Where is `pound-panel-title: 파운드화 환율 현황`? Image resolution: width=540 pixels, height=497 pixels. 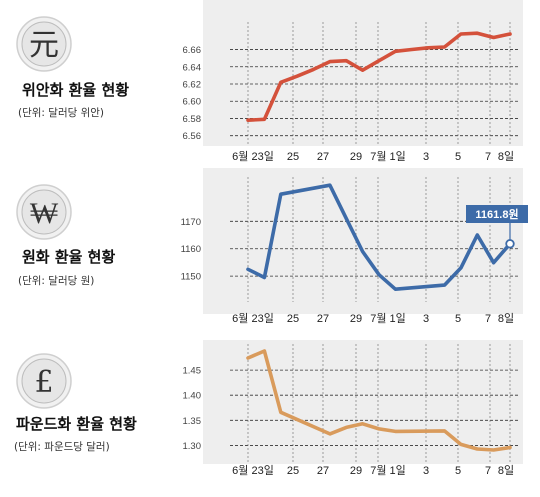
pound-panel-title: 파운드화 환율 현황 is located at coordinates (76, 424).